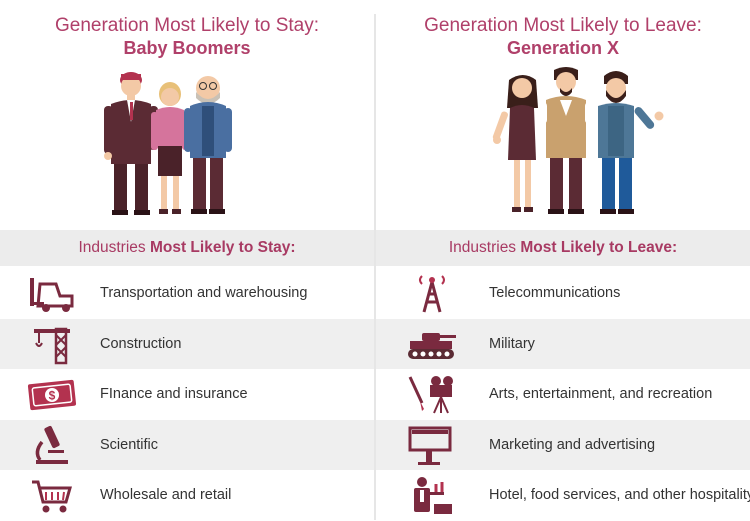 The height and width of the screenshot is (521, 750). Describe the element at coordinates (555, 293) in the screenshot. I see `industry-label: Telecommunications` at that location.